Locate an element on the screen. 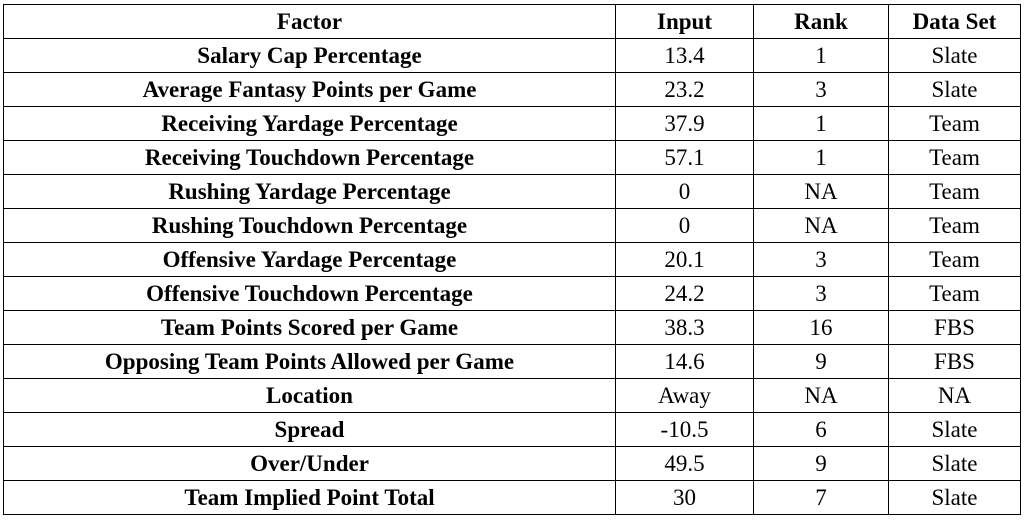 The image size is (1024, 522). header-row: Factor Input Rank Data Set is located at coordinates (512, 21).